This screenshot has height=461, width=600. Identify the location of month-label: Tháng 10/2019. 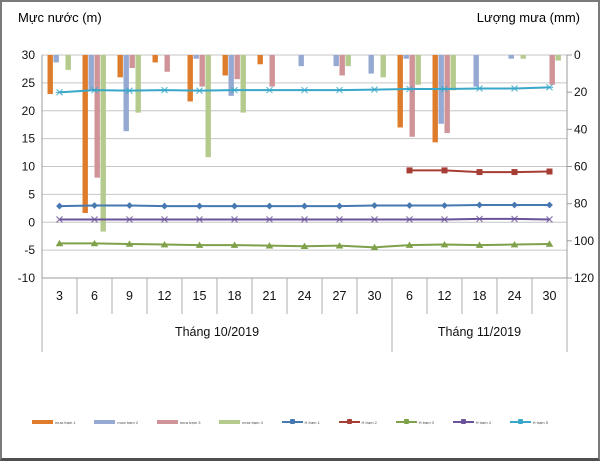
(217, 332).